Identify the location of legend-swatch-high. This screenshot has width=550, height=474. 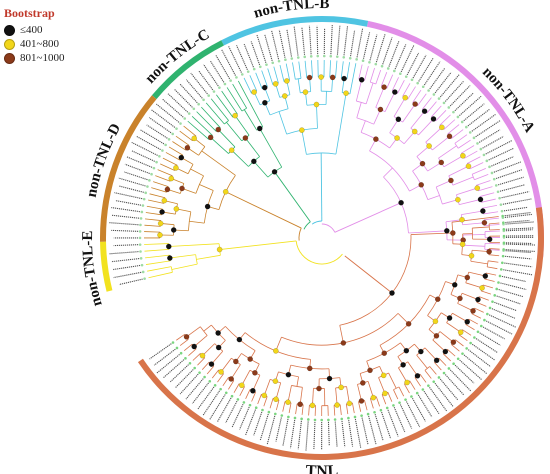
(9, 58).